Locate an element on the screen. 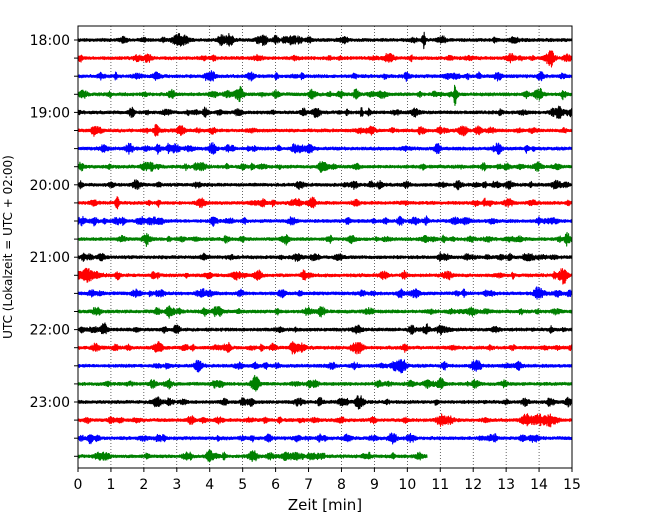  y-tick-label: 21:00 is located at coordinates (50, 258).